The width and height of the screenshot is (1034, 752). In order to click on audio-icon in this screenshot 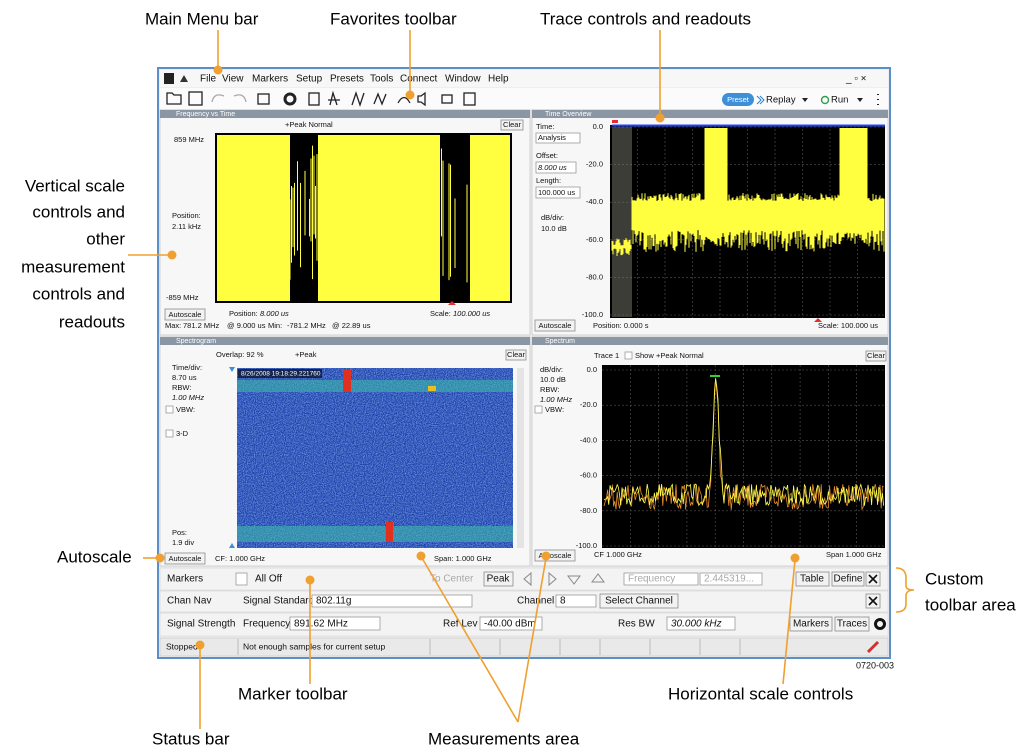, I will do `click(421, 99)`.